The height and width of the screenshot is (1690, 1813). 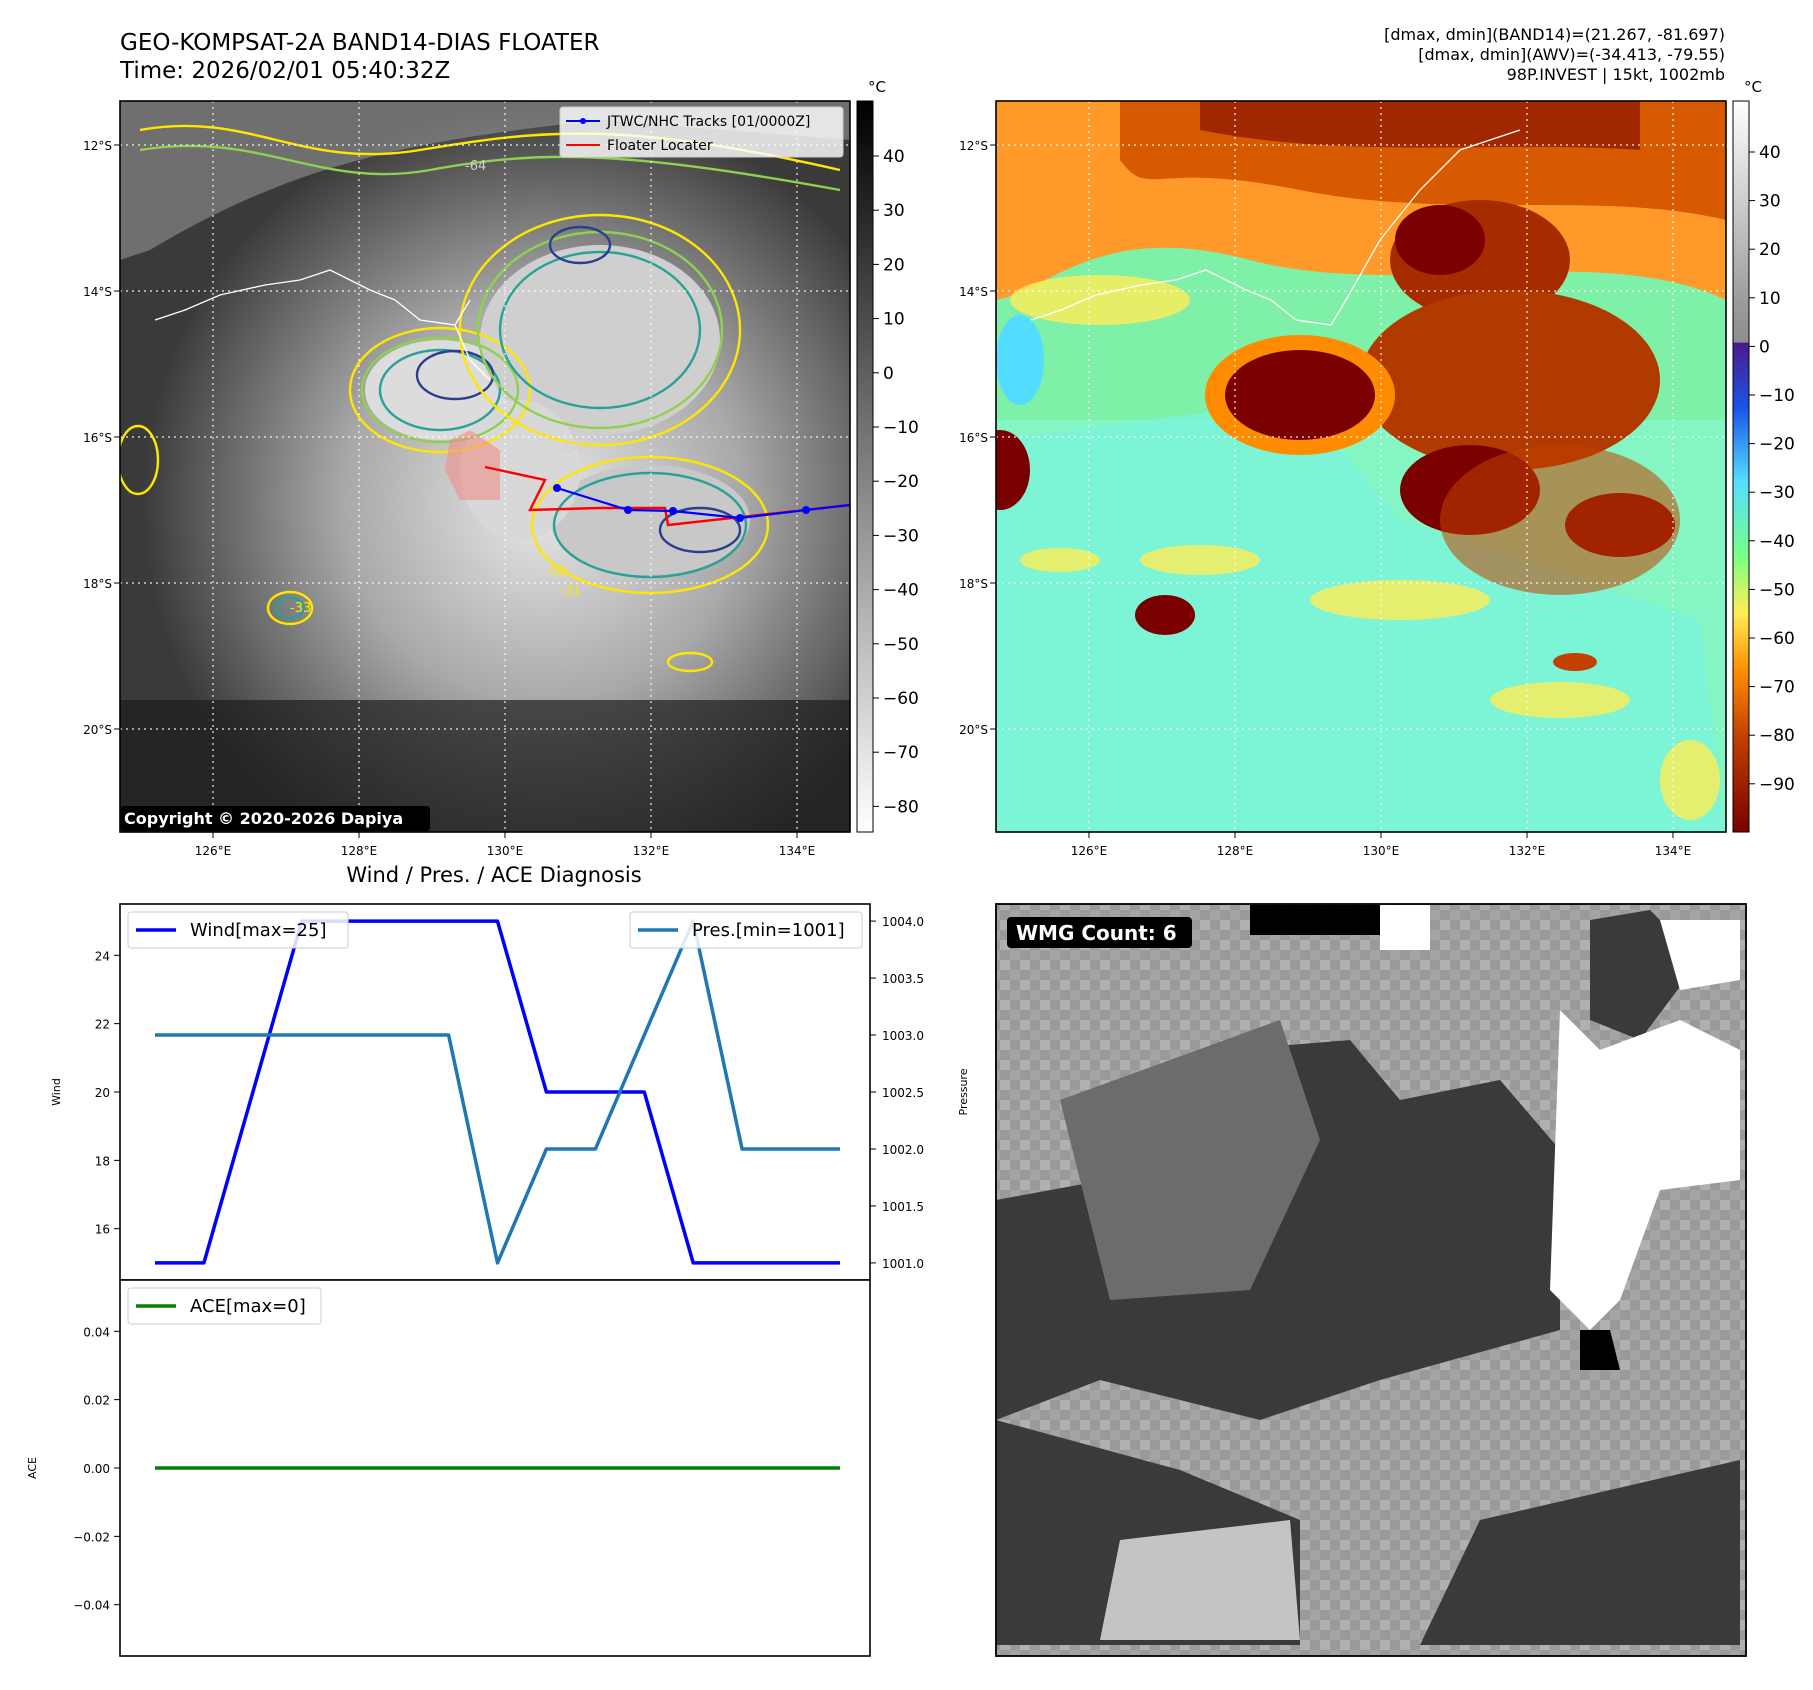 I want to click on awv-lon-tick-label: 130°E, so click(x=1381, y=851).